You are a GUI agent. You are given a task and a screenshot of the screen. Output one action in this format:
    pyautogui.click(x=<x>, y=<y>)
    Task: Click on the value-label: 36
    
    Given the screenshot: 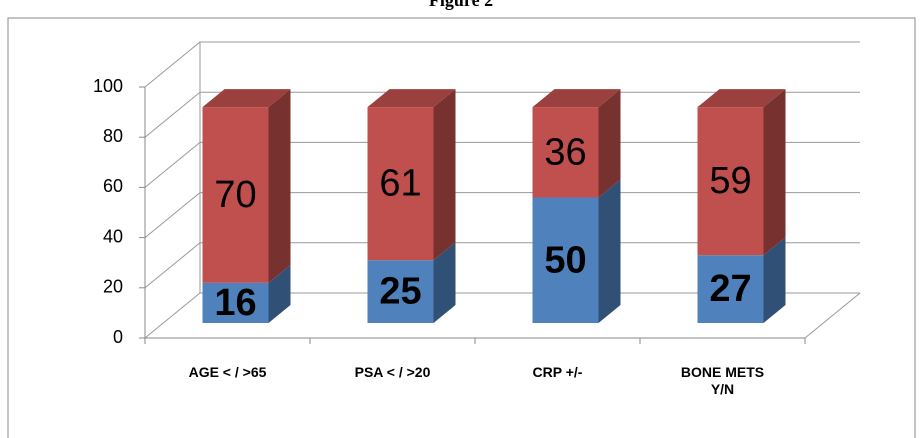 What is the action you would take?
    pyautogui.click(x=565, y=152)
    